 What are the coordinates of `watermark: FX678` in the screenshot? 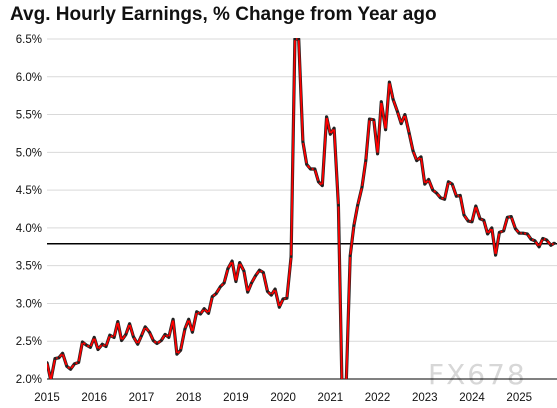 It's located at (477, 374).